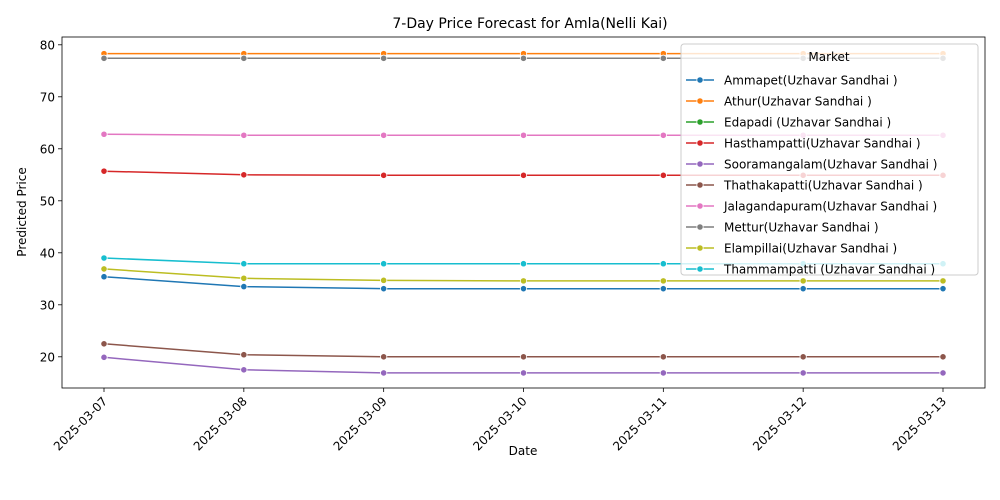 This screenshot has width=1000, height=500. What do you see at coordinates (801, 228) in the screenshot?
I see `legend-label: Mettur(Uzhavar Sandhai )` at bounding box center [801, 228].